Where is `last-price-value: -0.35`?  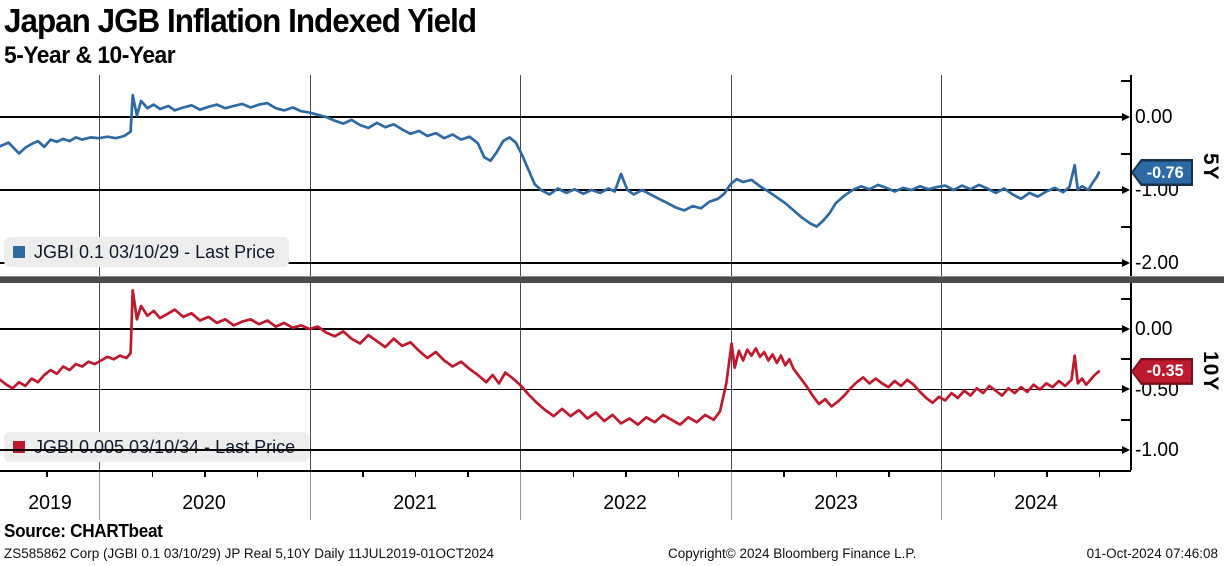 last-price-value: -0.35 is located at coordinates (1165, 371).